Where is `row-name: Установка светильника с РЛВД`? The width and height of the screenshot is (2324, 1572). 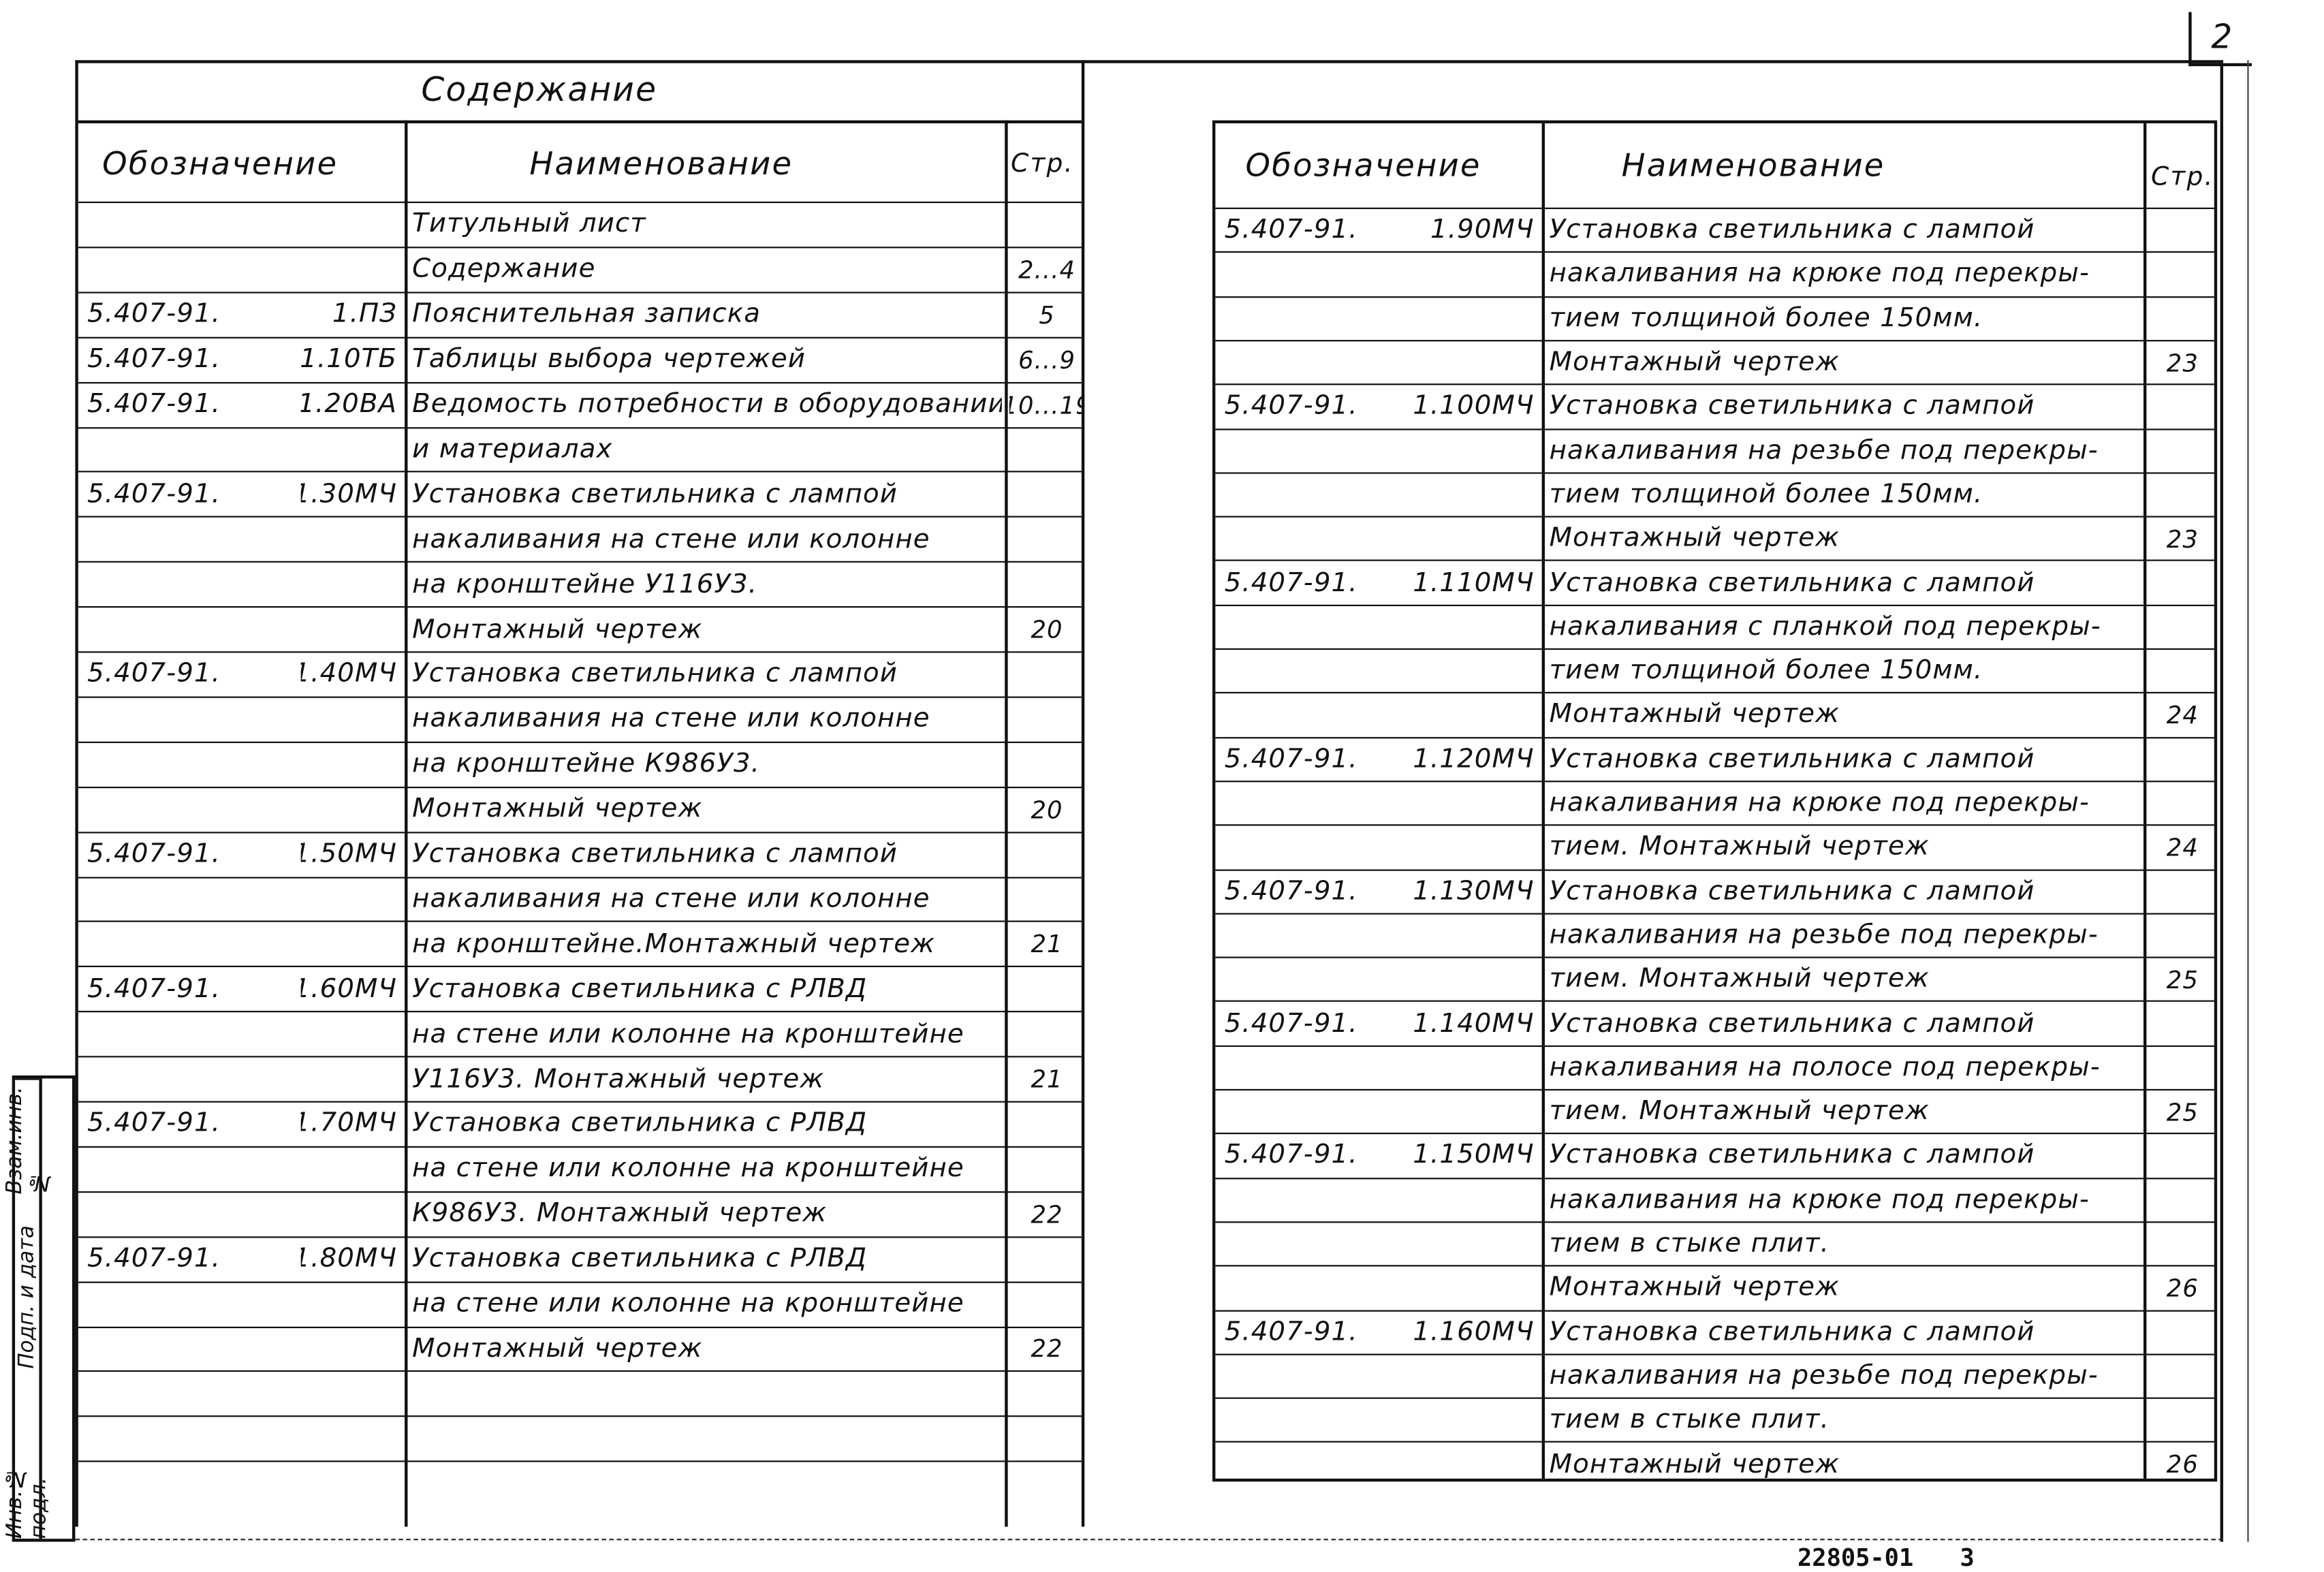
row-name: Установка светильника с РЛВД is located at coordinates (640, 990).